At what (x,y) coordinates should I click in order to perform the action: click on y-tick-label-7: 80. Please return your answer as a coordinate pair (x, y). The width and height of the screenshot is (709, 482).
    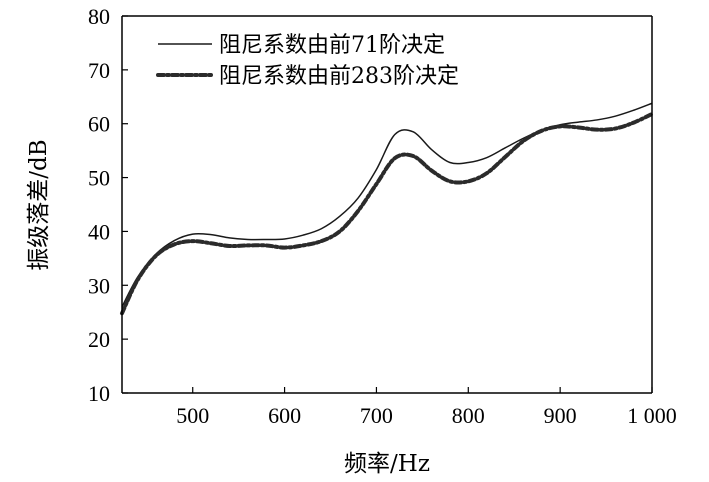
    Looking at the image, I should click on (99, 16).